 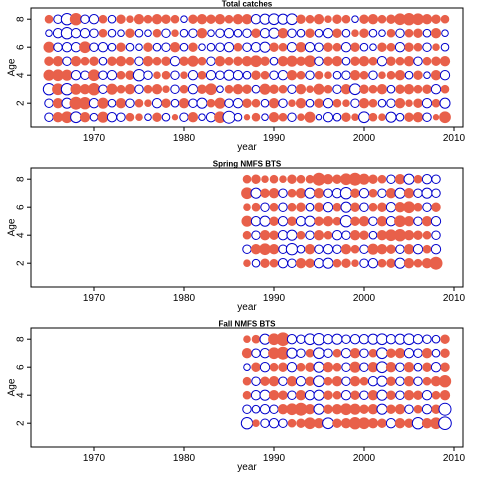 What do you see at coordinates (12, 227) in the screenshot?
I see `y-axis-label: Age` at bounding box center [12, 227].